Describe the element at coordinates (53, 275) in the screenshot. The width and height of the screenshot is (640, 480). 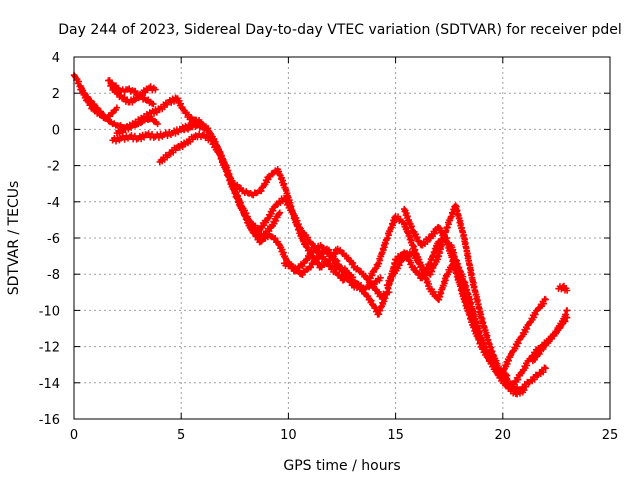
I see `y-tick-label: -8` at that location.